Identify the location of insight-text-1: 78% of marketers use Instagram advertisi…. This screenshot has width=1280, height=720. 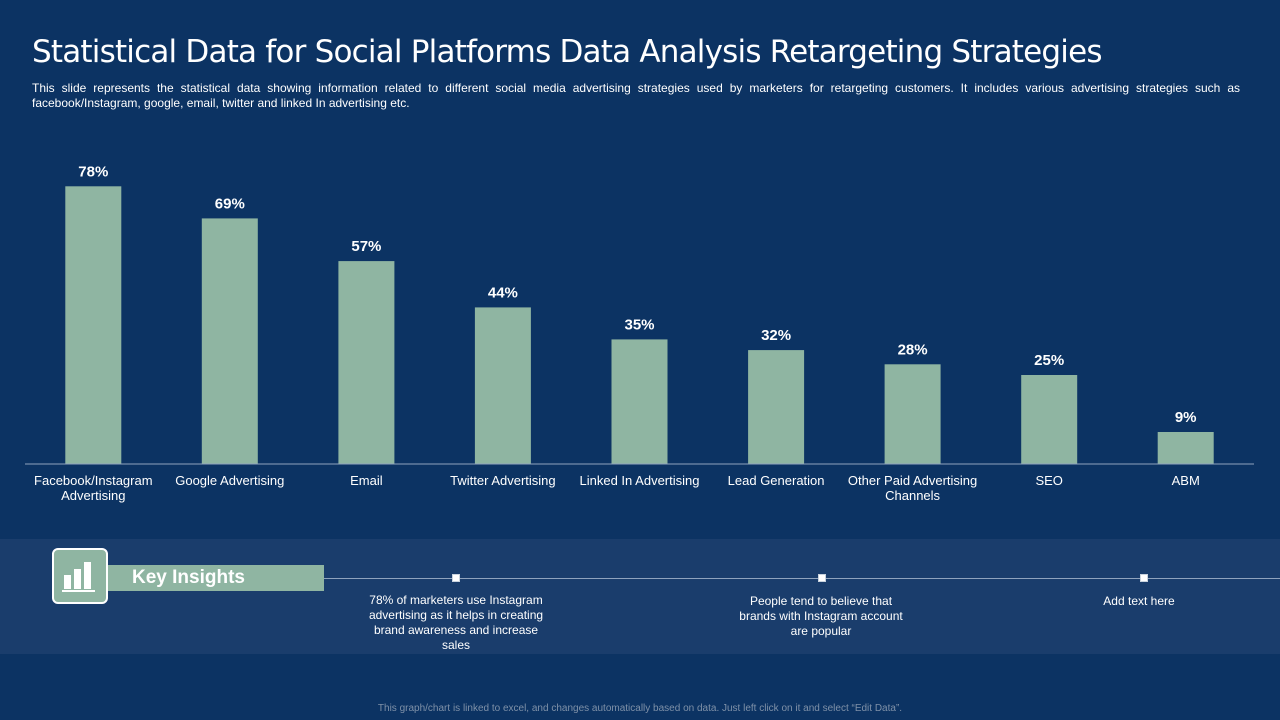
(456, 622).